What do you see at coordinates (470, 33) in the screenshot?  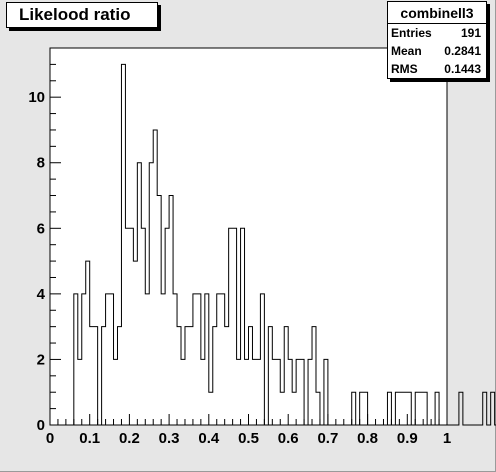 I see `stats-value: 191` at bounding box center [470, 33].